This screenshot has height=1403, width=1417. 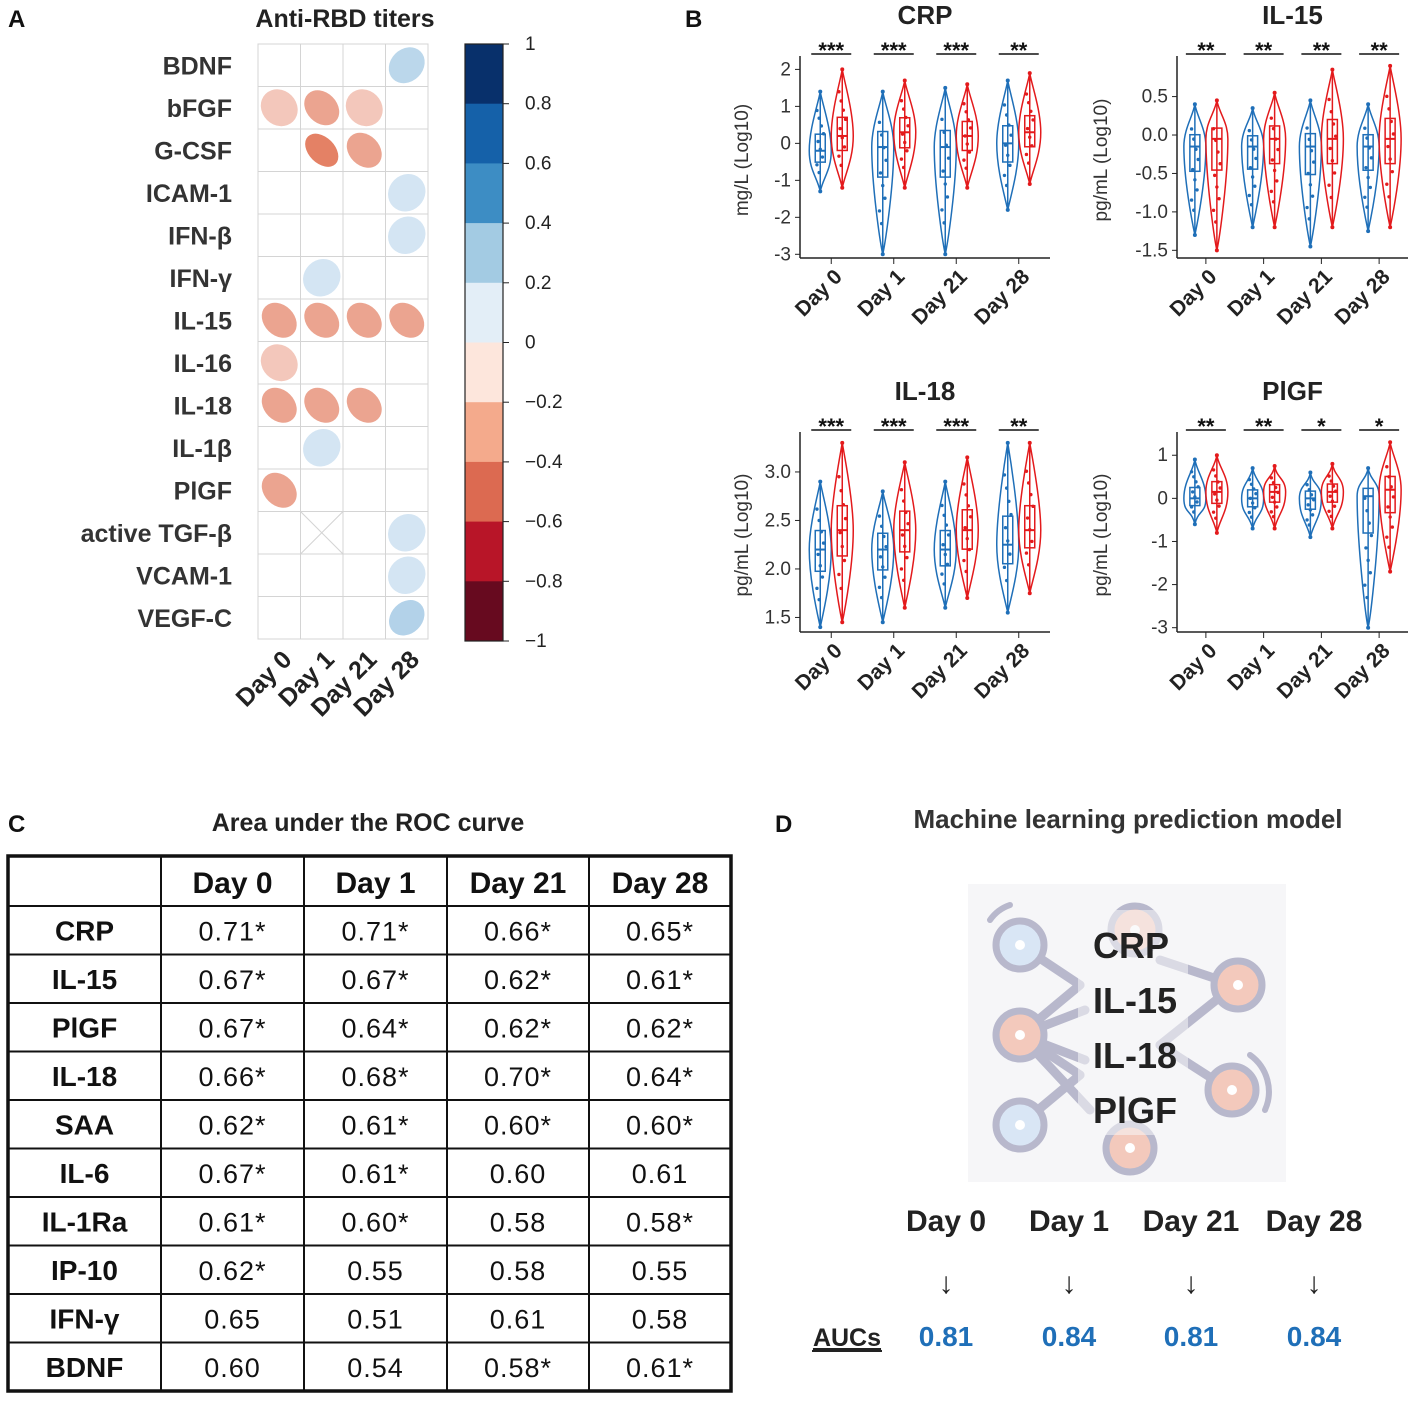 What do you see at coordinates (375, 883) in the screenshot?
I see `table-column-header: Day 1` at bounding box center [375, 883].